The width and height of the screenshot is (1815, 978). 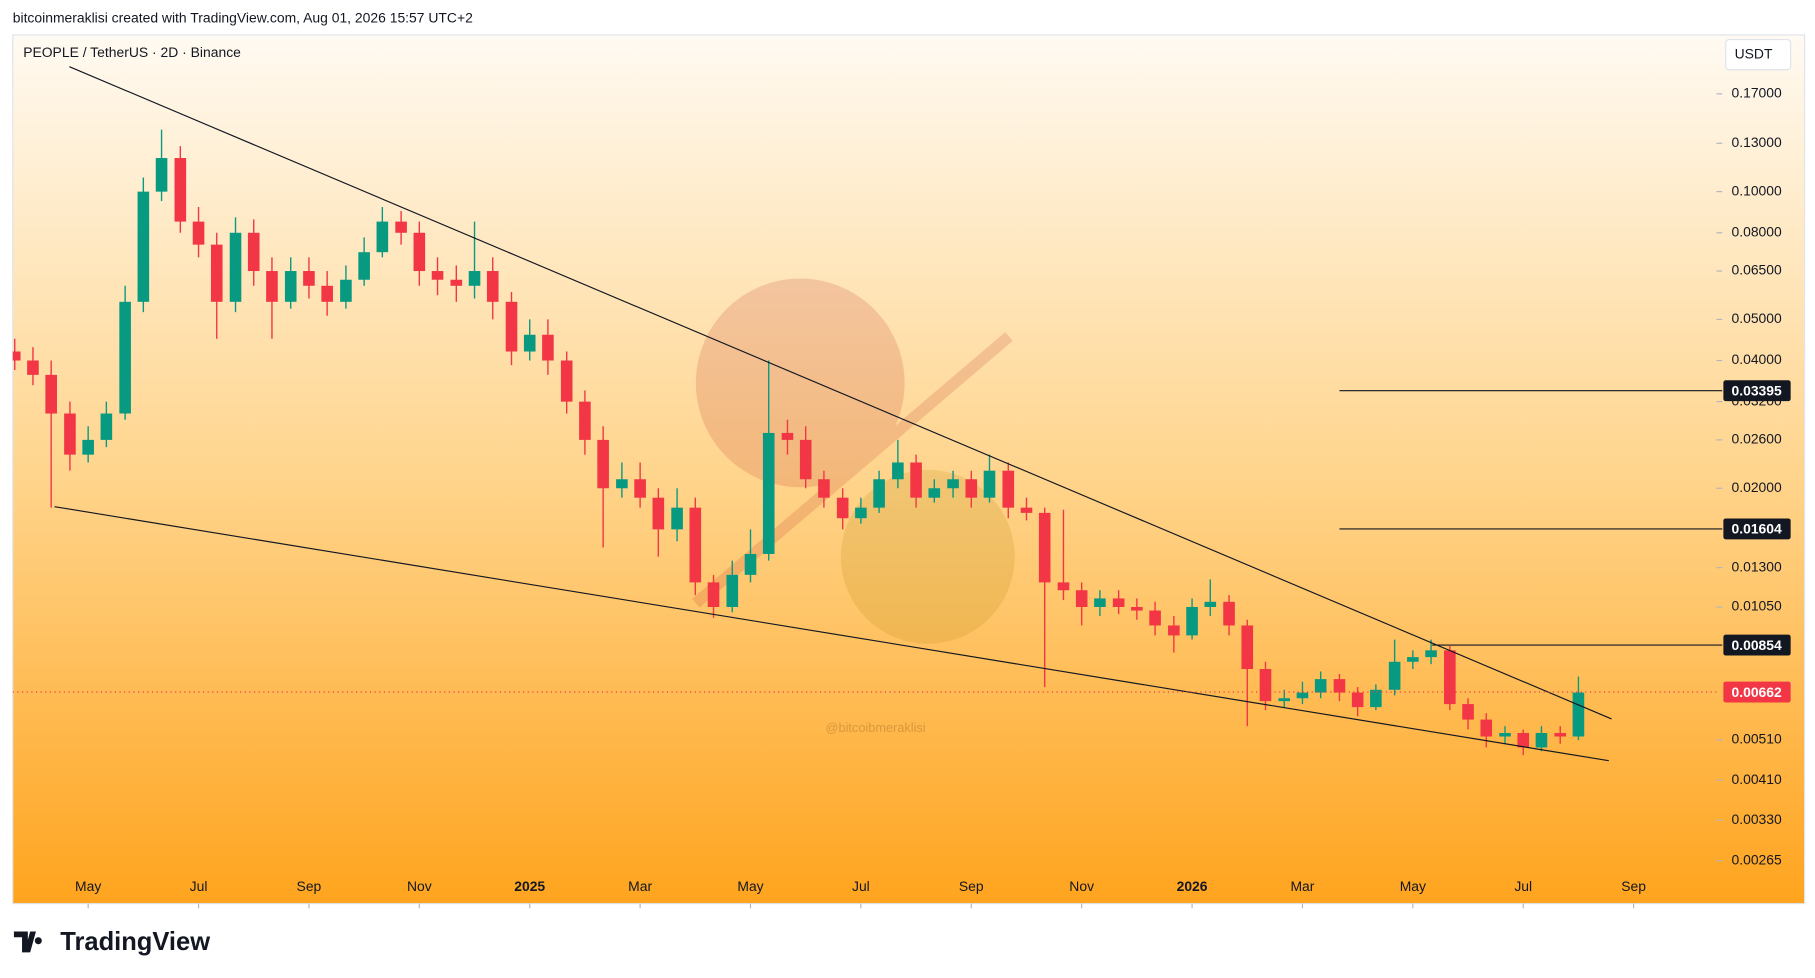 I want to click on y-tick-label: 0.17000, so click(x=1756, y=93).